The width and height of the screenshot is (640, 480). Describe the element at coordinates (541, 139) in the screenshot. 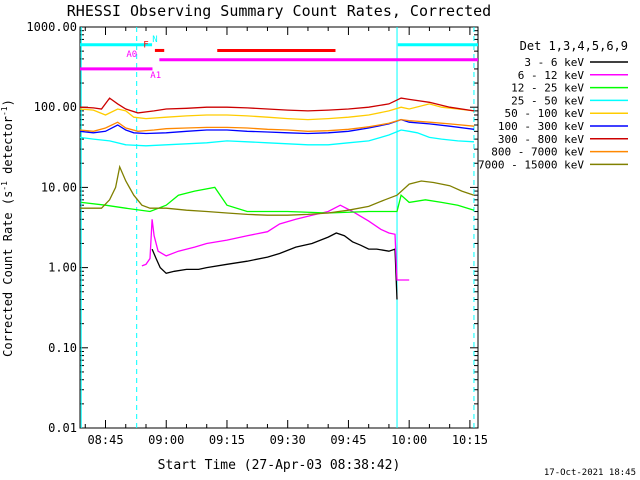

I see `legend-entry-label: 300 - 800 keV` at that location.